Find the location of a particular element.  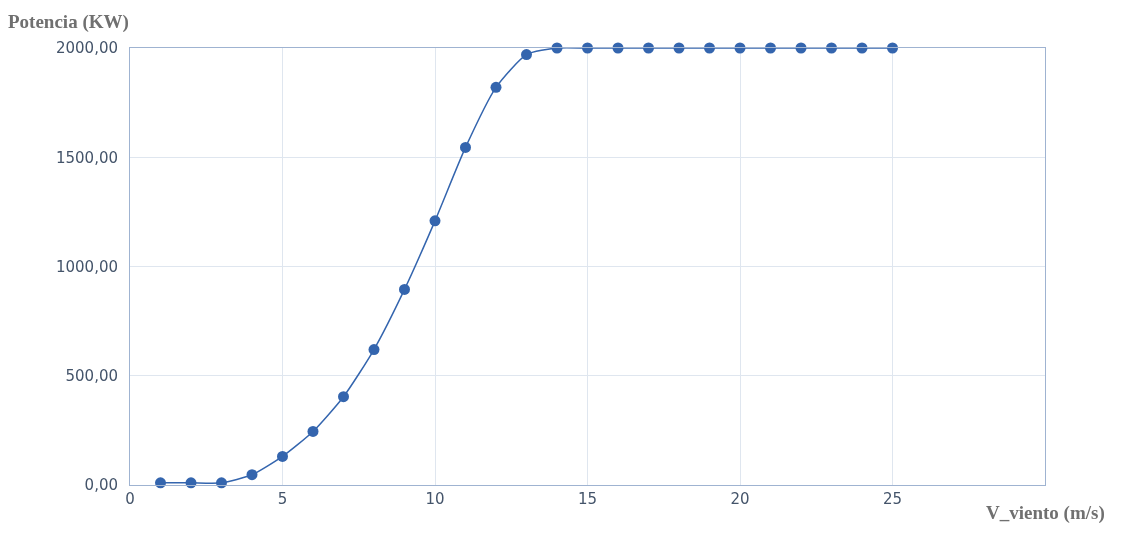

x-tick-label: 15 is located at coordinates (587, 499).